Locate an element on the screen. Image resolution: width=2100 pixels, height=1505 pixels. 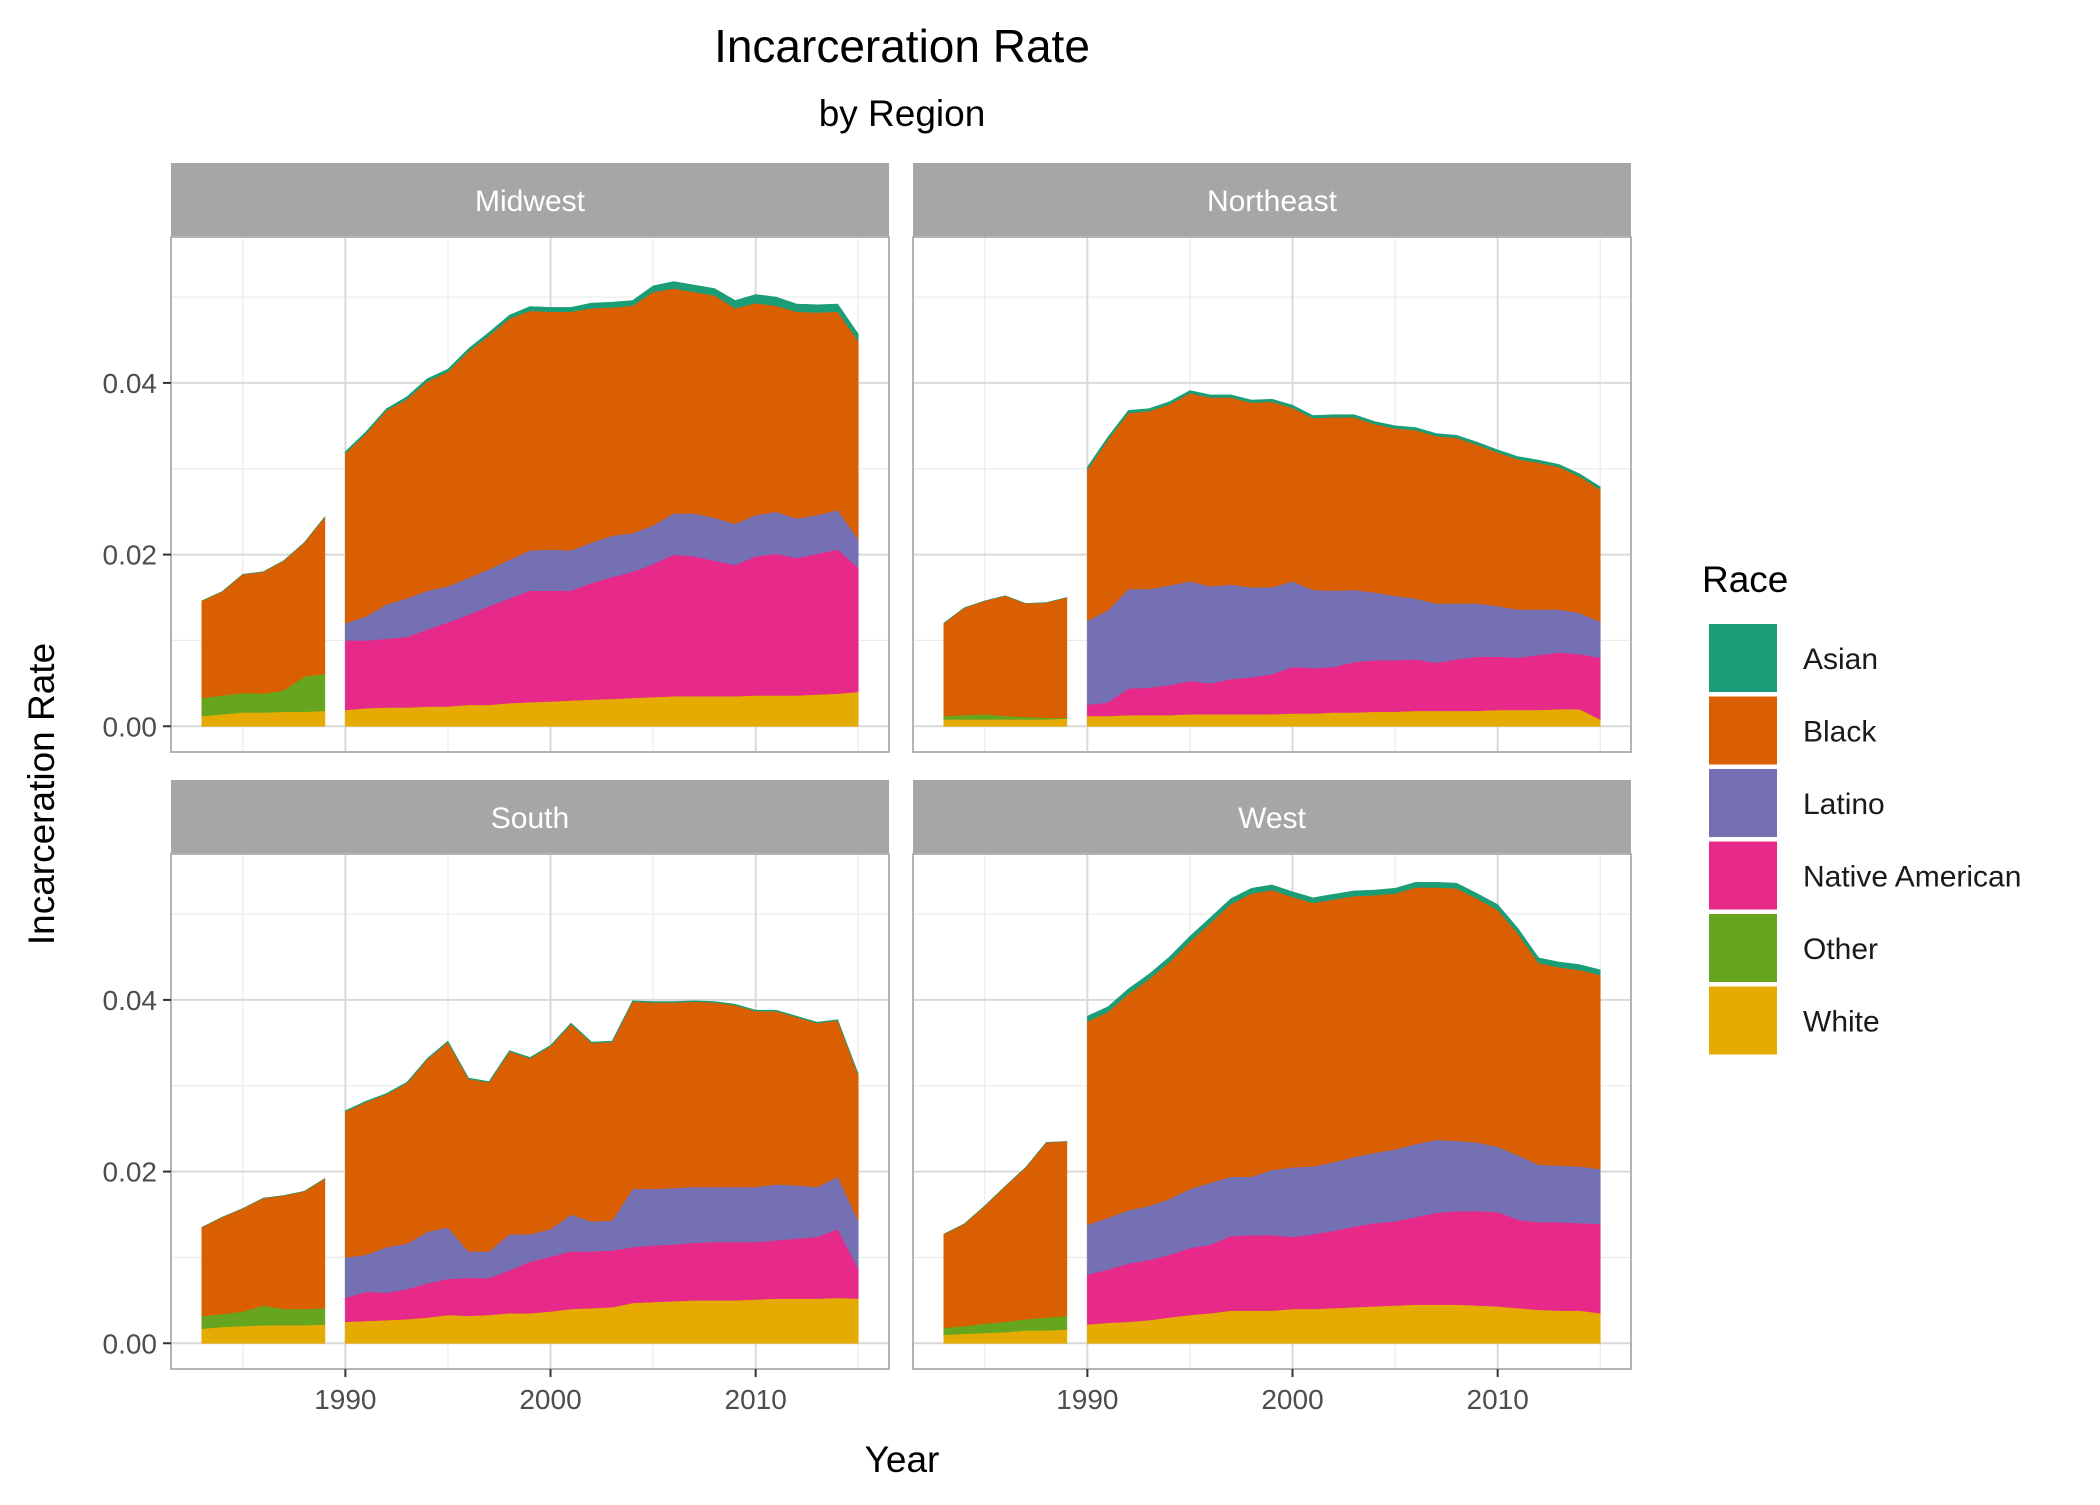
panel-midwest: Midwest 0.00 0.02 0.04 is located at coordinates (496, 458).